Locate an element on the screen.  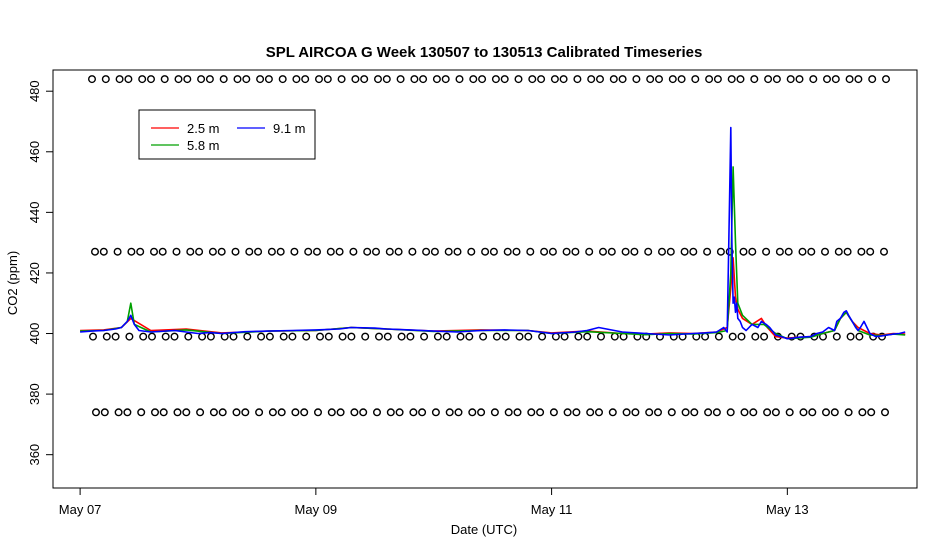
series-line-2-5-m is located at coordinates (493, 297).